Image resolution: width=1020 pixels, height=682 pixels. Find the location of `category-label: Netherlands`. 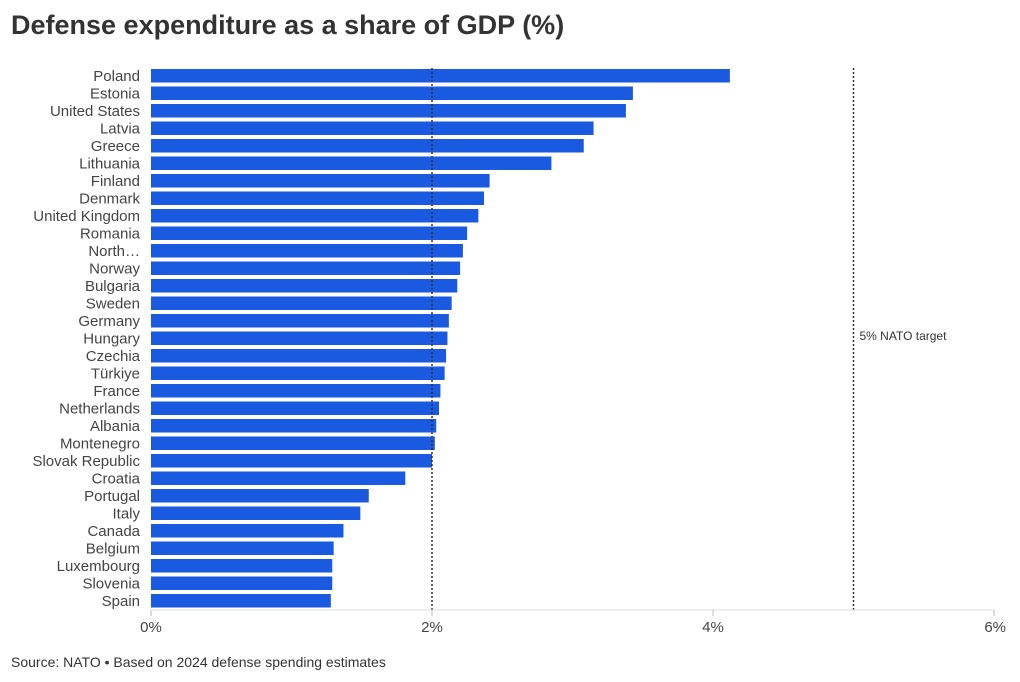

category-label: Netherlands is located at coordinates (99, 408).